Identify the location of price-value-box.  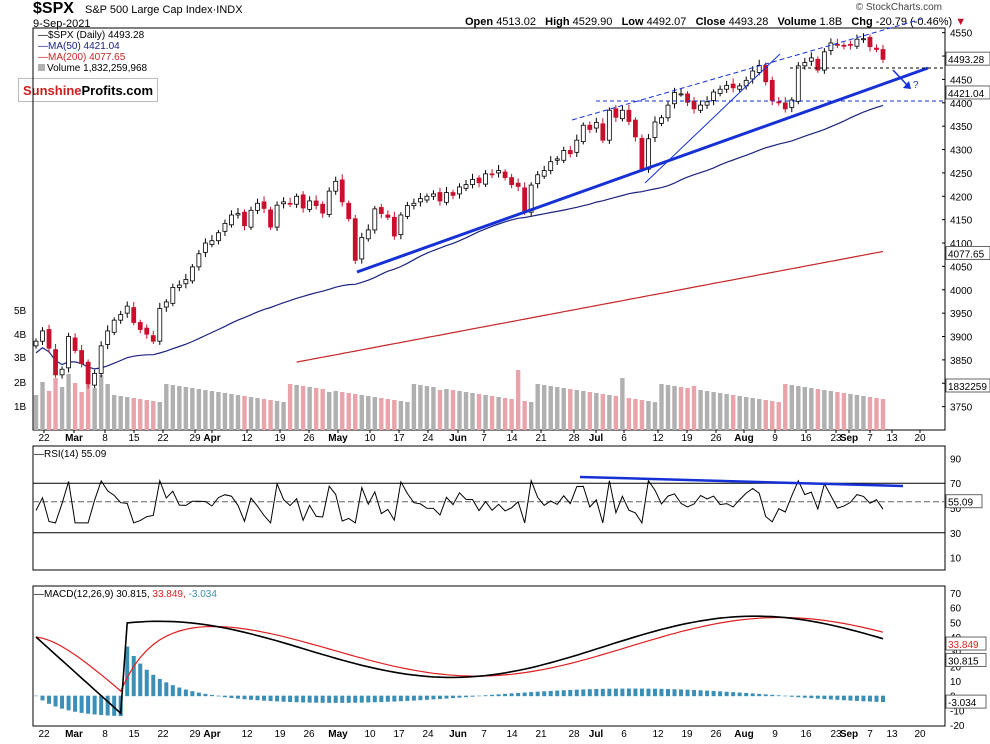
(967, 385).